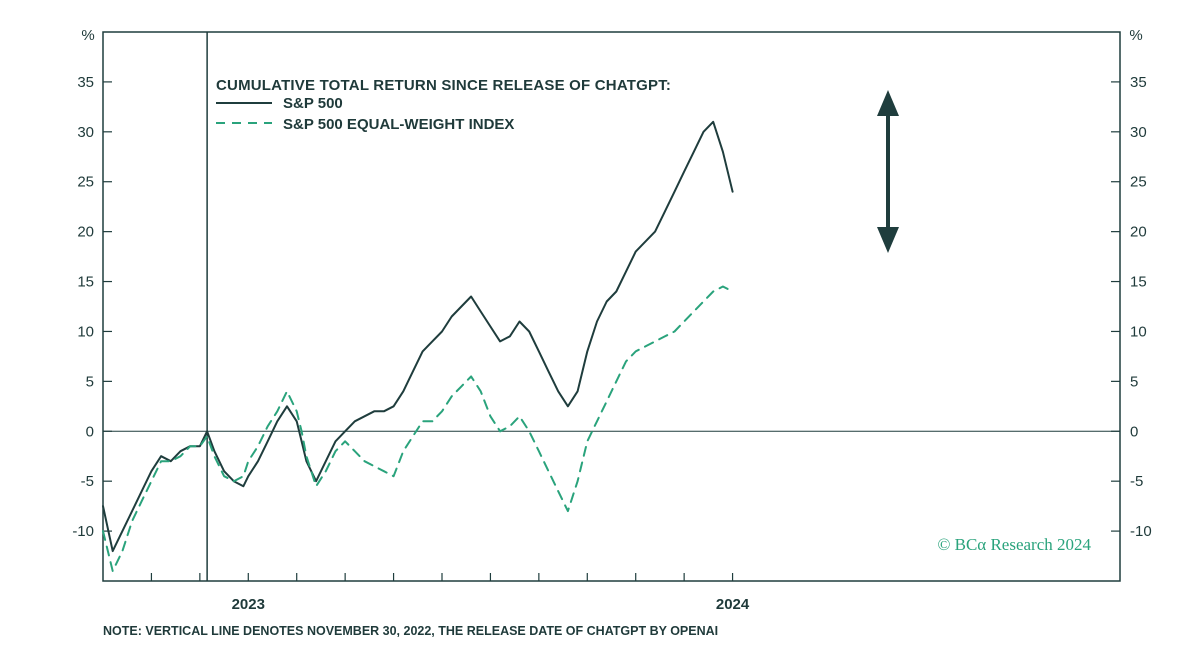 Image resolution: width=1200 pixels, height=672 pixels. Describe the element at coordinates (313, 103) in the screenshot. I see `legend-label-sp500: S&P 500` at that location.